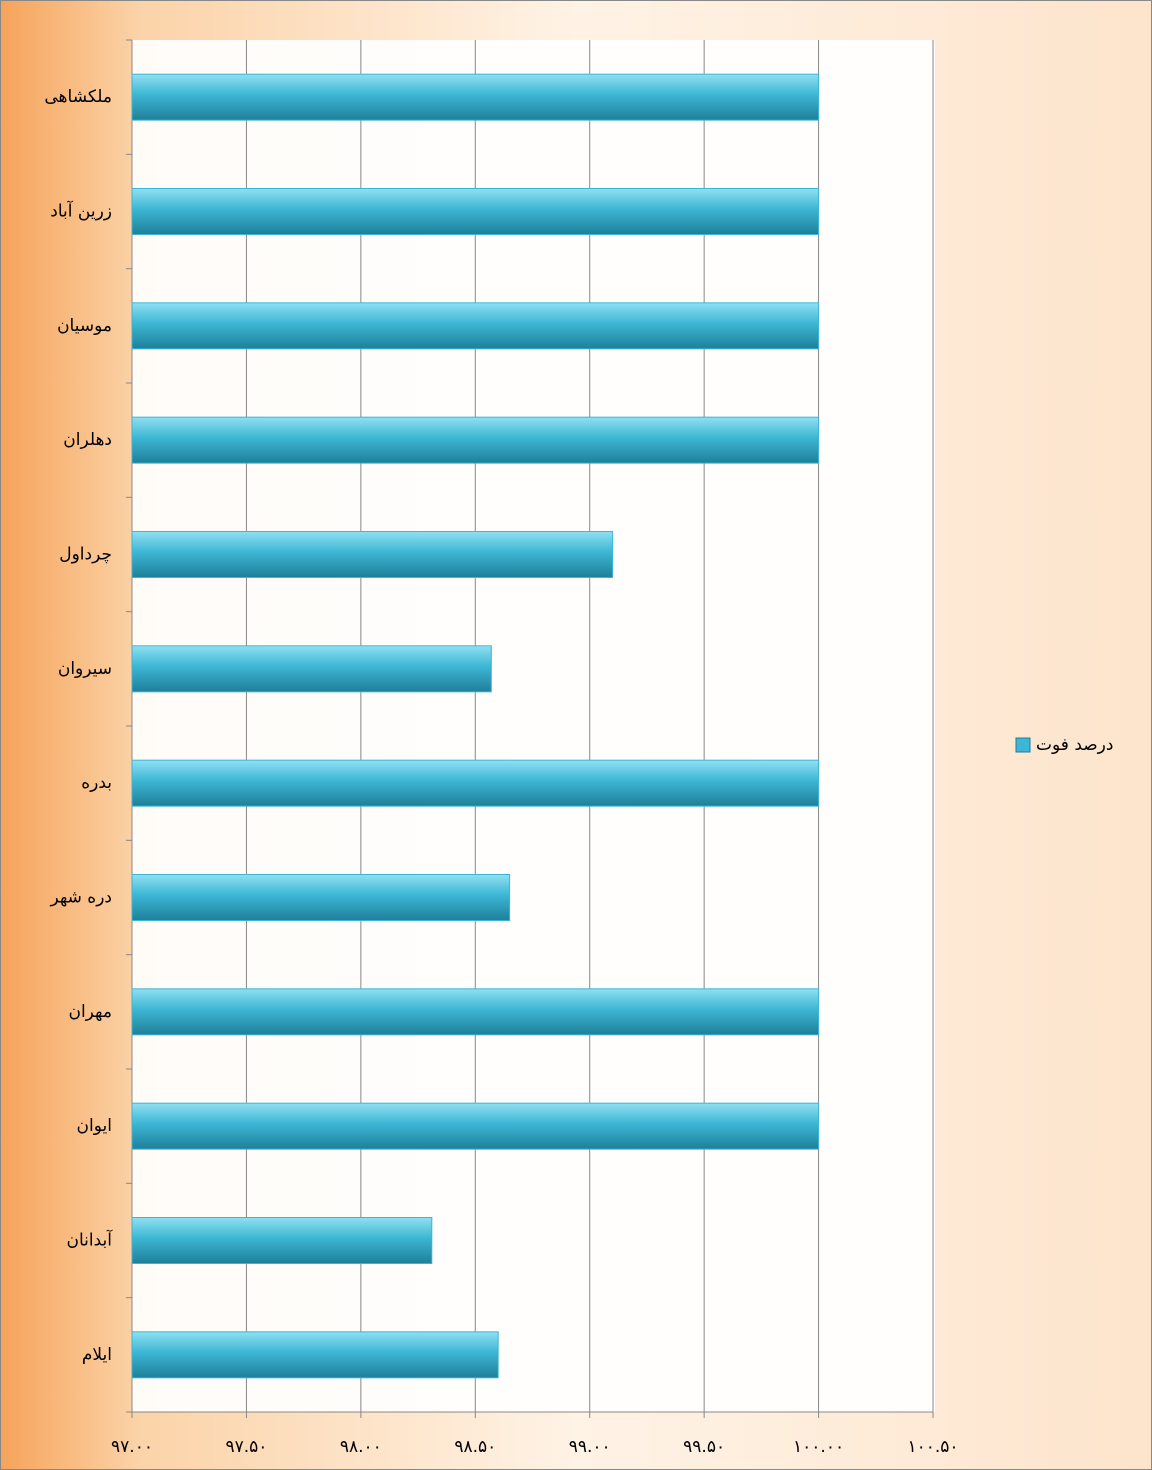 The image size is (1152, 1470). Describe the element at coordinates (361, 1447) in the screenshot. I see `x-tick-label: ۹۸.۰۰` at that location.